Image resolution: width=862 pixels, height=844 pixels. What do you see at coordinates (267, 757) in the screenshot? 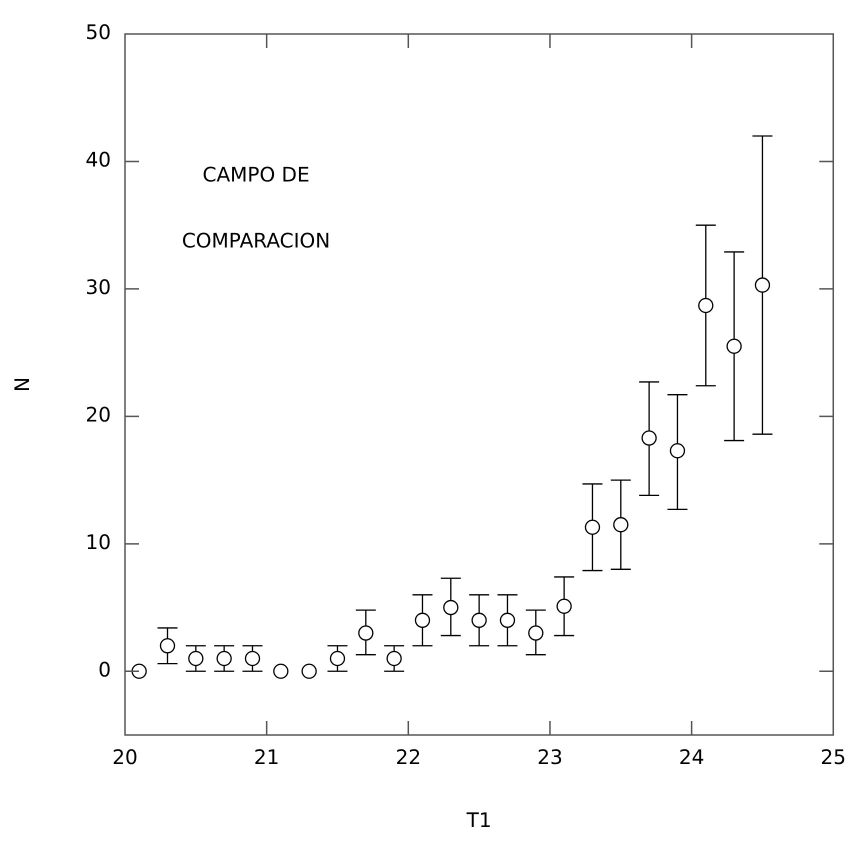
I see `x-tick-label: 21` at bounding box center [267, 757].